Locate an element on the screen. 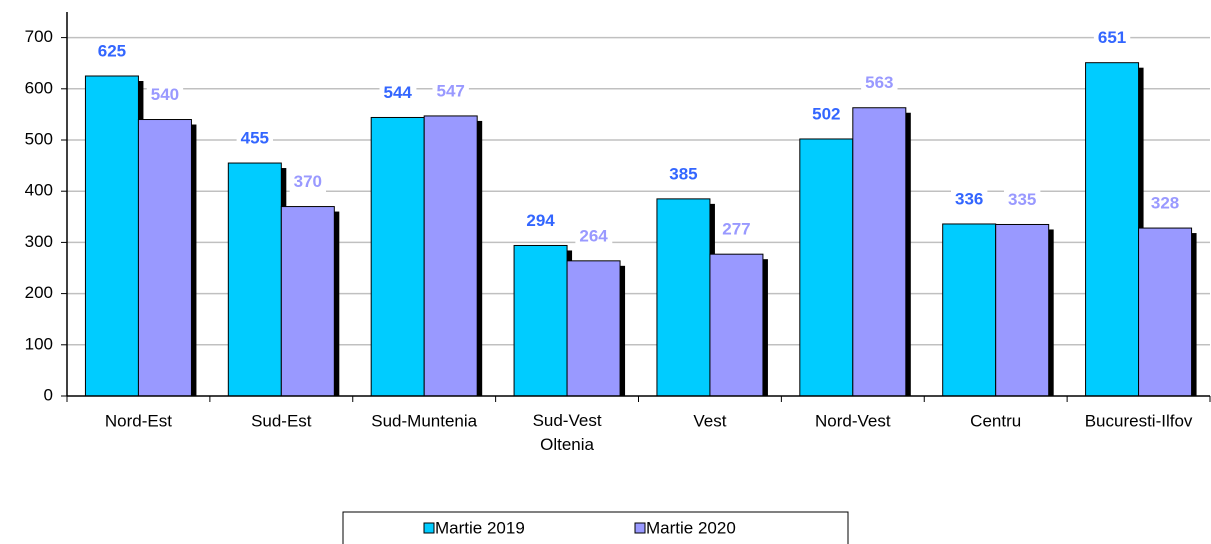 This screenshot has height=544, width=1211. x-tick-label: Sud-Vest Oltenia is located at coordinates (567, 432).